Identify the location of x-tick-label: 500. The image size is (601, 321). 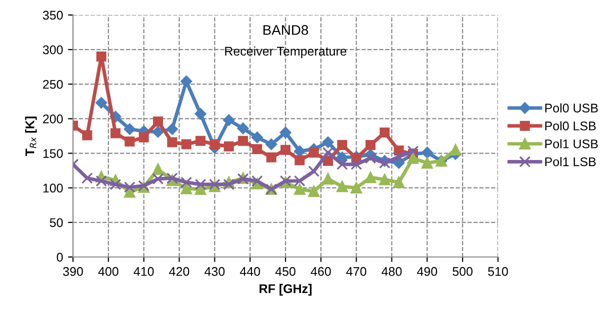
(462, 271).